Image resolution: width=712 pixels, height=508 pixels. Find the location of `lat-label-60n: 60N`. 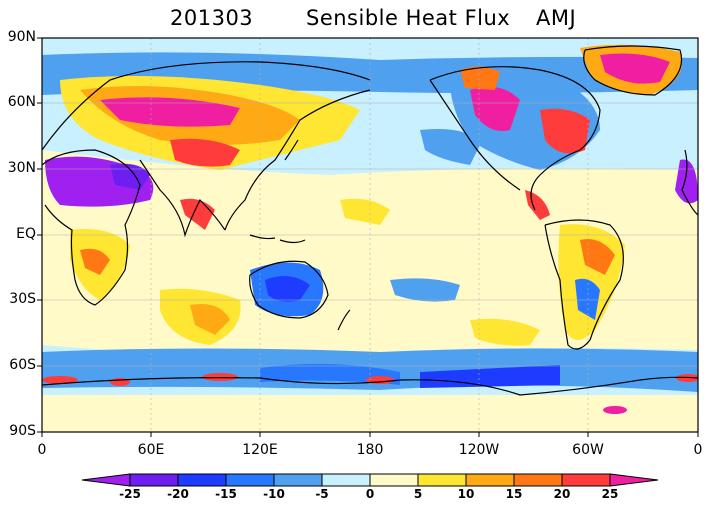

lat-label-60n: 60N is located at coordinates (21, 102).